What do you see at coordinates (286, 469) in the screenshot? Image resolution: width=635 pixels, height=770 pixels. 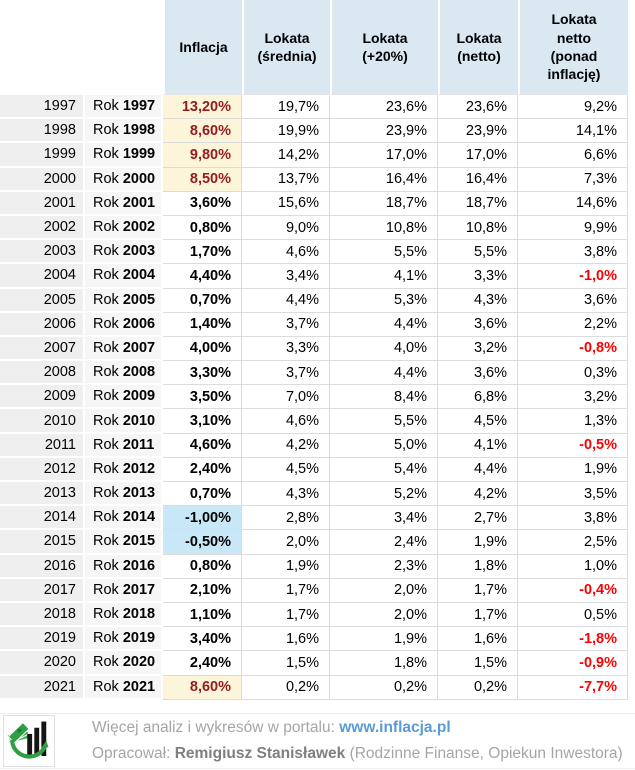 I see `lokata-srednia-cell: 4,5%` at bounding box center [286, 469].